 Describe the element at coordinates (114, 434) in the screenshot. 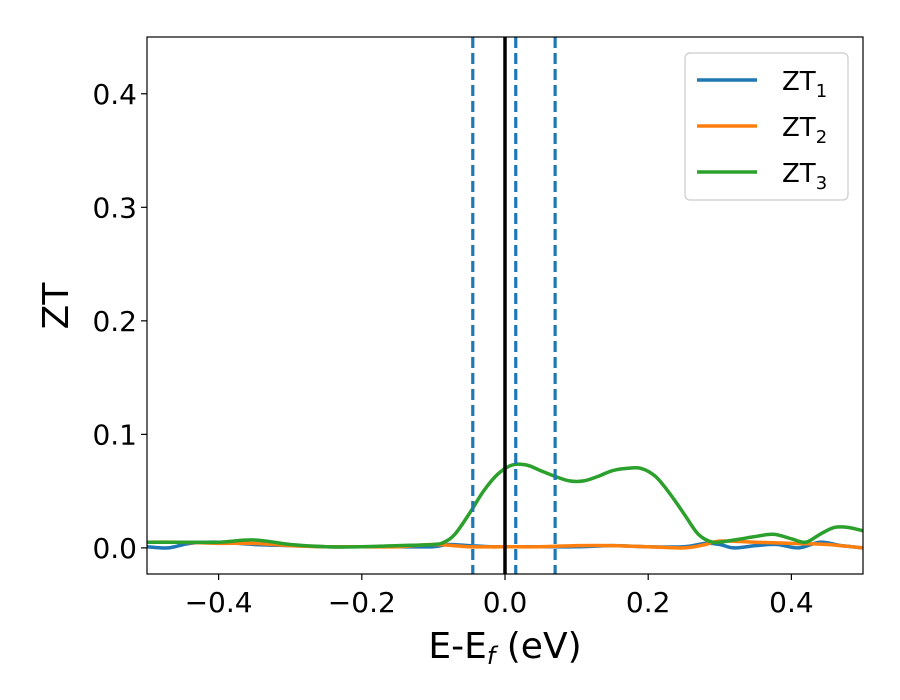

I see `y-tick-label: 0.1` at that location.